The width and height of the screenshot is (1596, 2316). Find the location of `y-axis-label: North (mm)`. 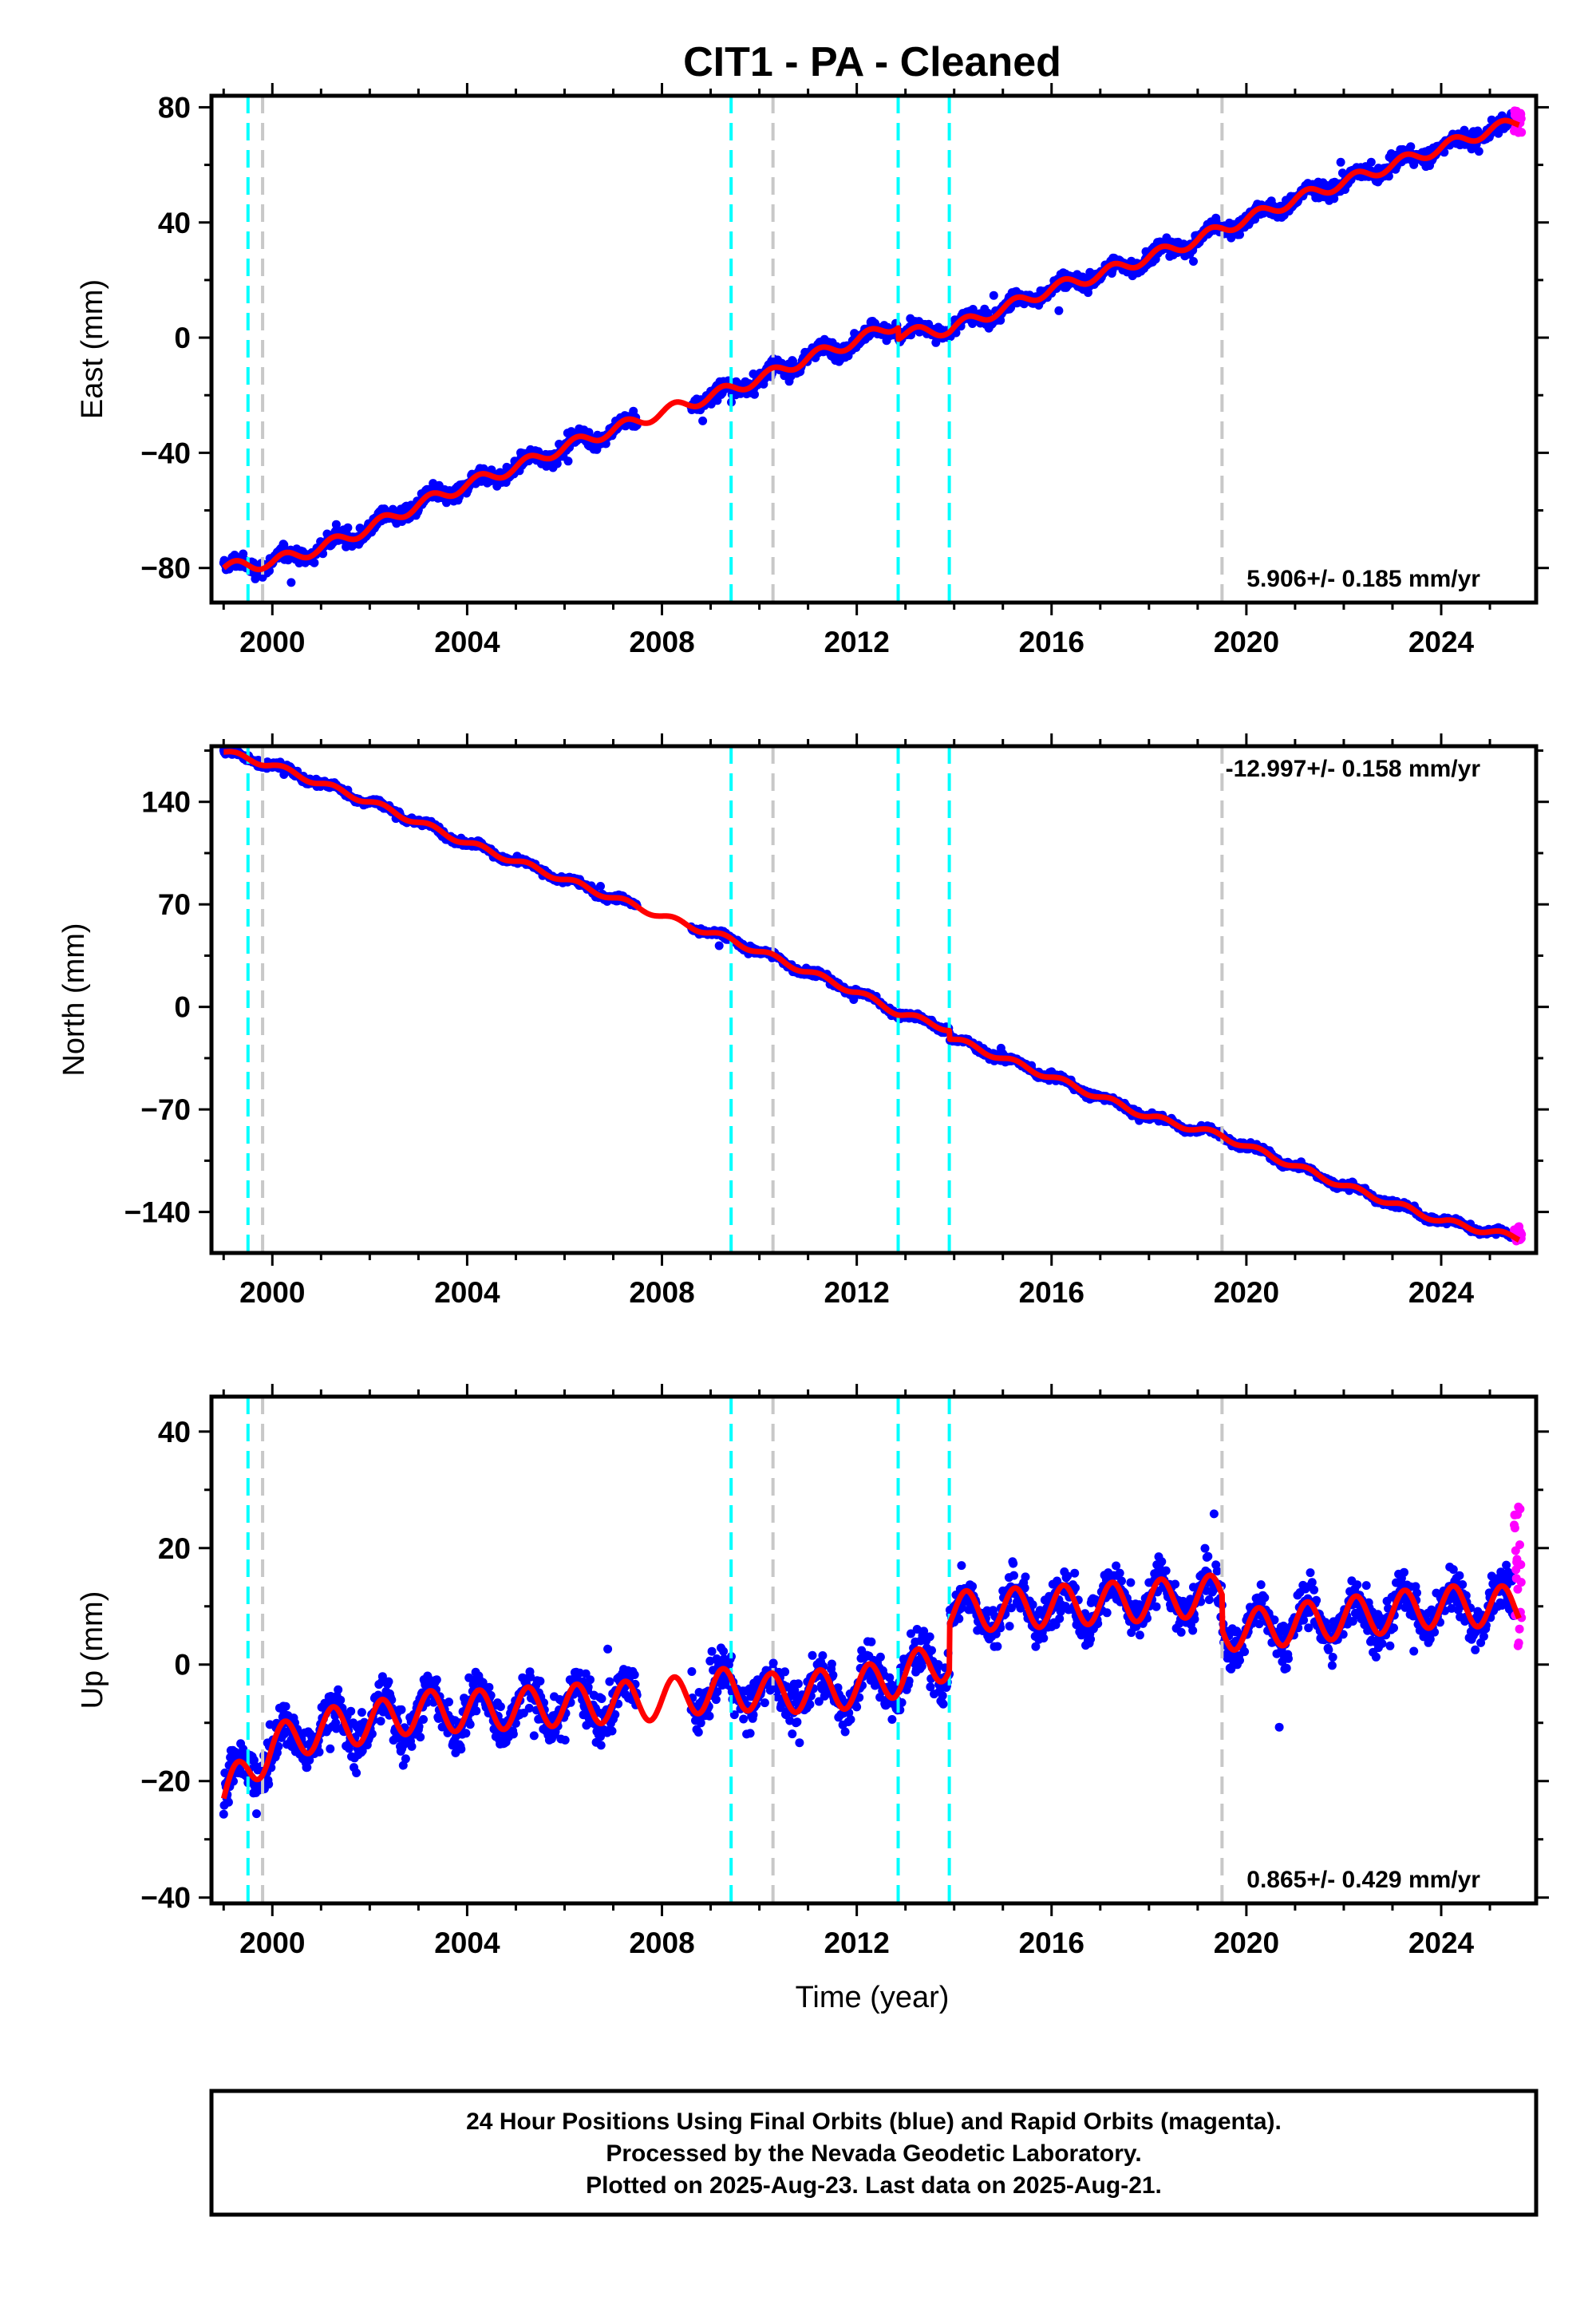

y-axis-label: North (mm) is located at coordinates (74, 999).